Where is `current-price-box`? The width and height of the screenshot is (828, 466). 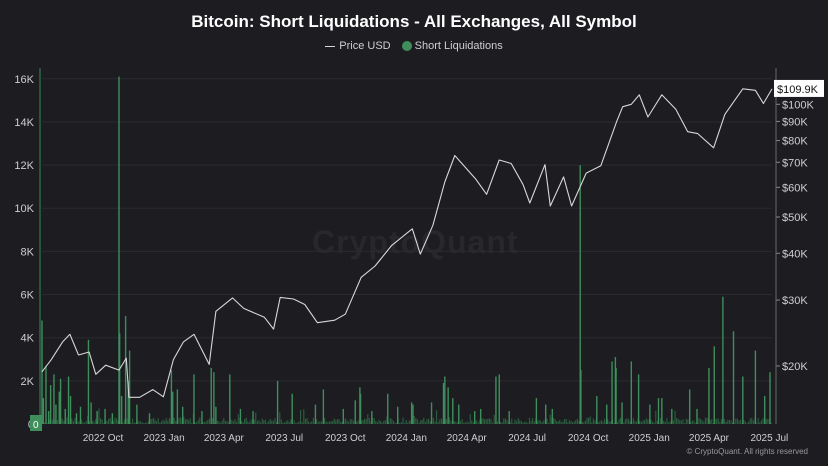
current-price-box is located at coordinates (799, 88).